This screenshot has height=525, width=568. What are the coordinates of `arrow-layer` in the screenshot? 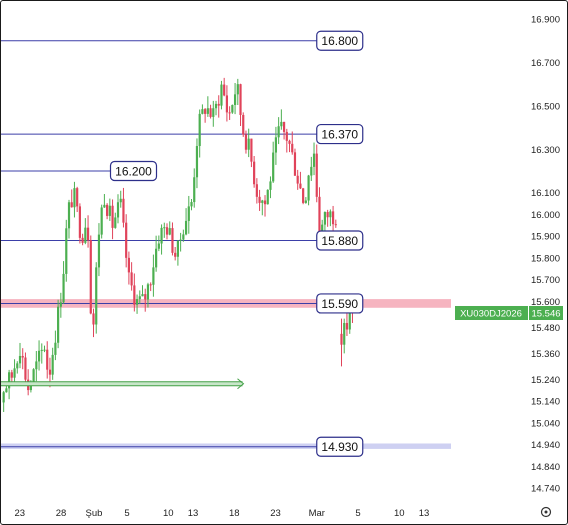 It's located at (123, 384).